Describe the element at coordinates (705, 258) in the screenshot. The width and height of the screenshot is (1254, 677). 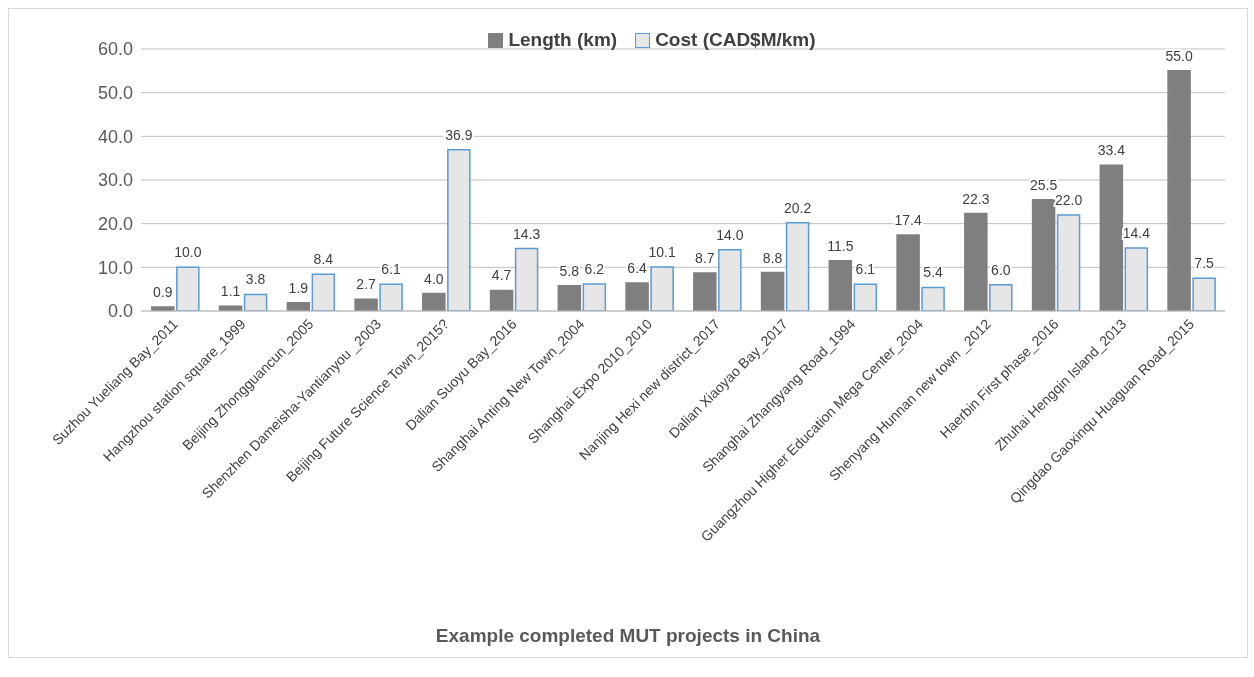
I see `data-label: 8.7` at that location.